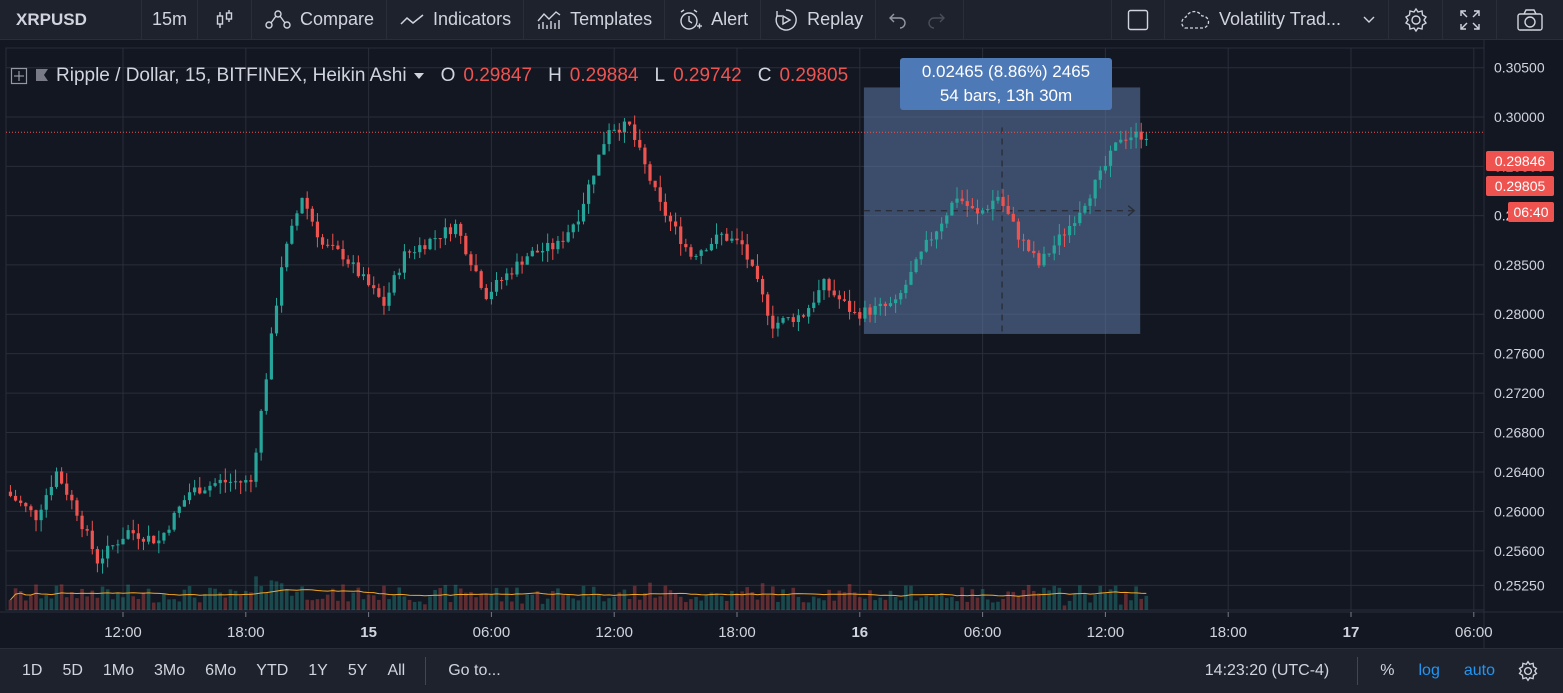 This screenshot has width=1563, height=693. Describe the element at coordinates (221, 670) in the screenshot. I see `range-6mo: 6Mo` at that location.